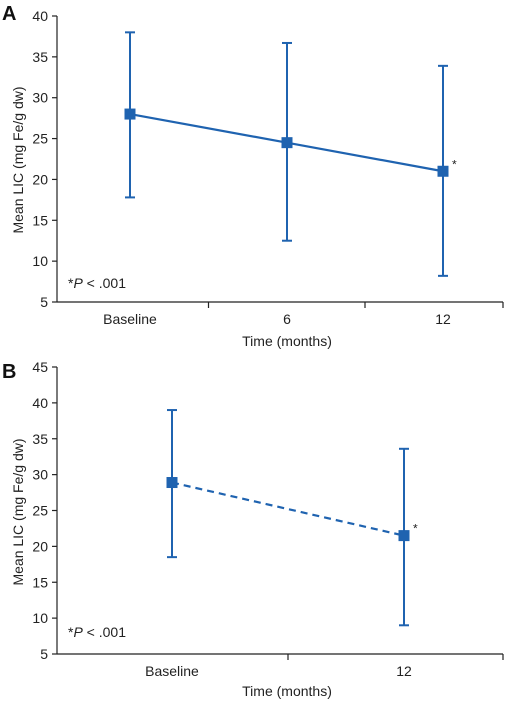  What do you see at coordinates (404, 671) in the screenshot?
I see `panel-b-x-tick-label: 12` at bounding box center [404, 671].